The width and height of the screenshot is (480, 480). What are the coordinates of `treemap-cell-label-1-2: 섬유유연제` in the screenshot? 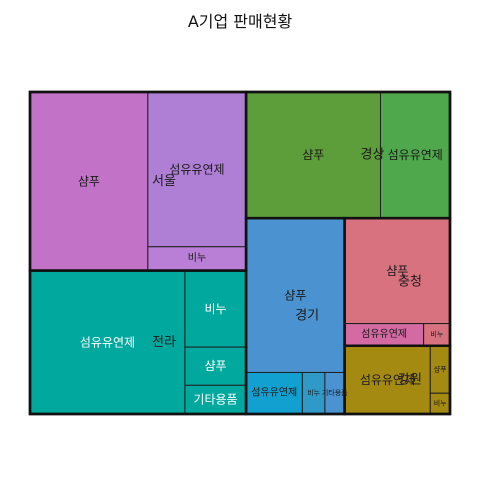 It's located at (196, 169).